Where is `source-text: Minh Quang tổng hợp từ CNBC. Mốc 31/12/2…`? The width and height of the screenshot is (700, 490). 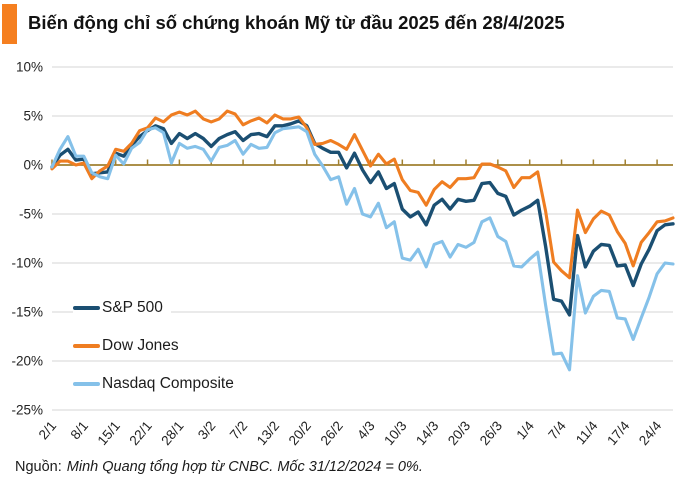
source-text: Minh Quang tổng hợp từ CNBC. Mốc 31/12/2… is located at coordinates (244, 467).